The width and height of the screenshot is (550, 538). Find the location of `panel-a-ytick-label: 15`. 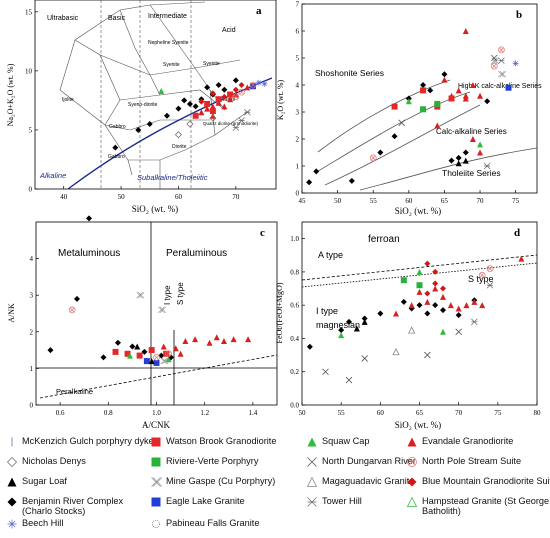

panel-a-ytick-label: 15 is located at coordinates (29, 12).